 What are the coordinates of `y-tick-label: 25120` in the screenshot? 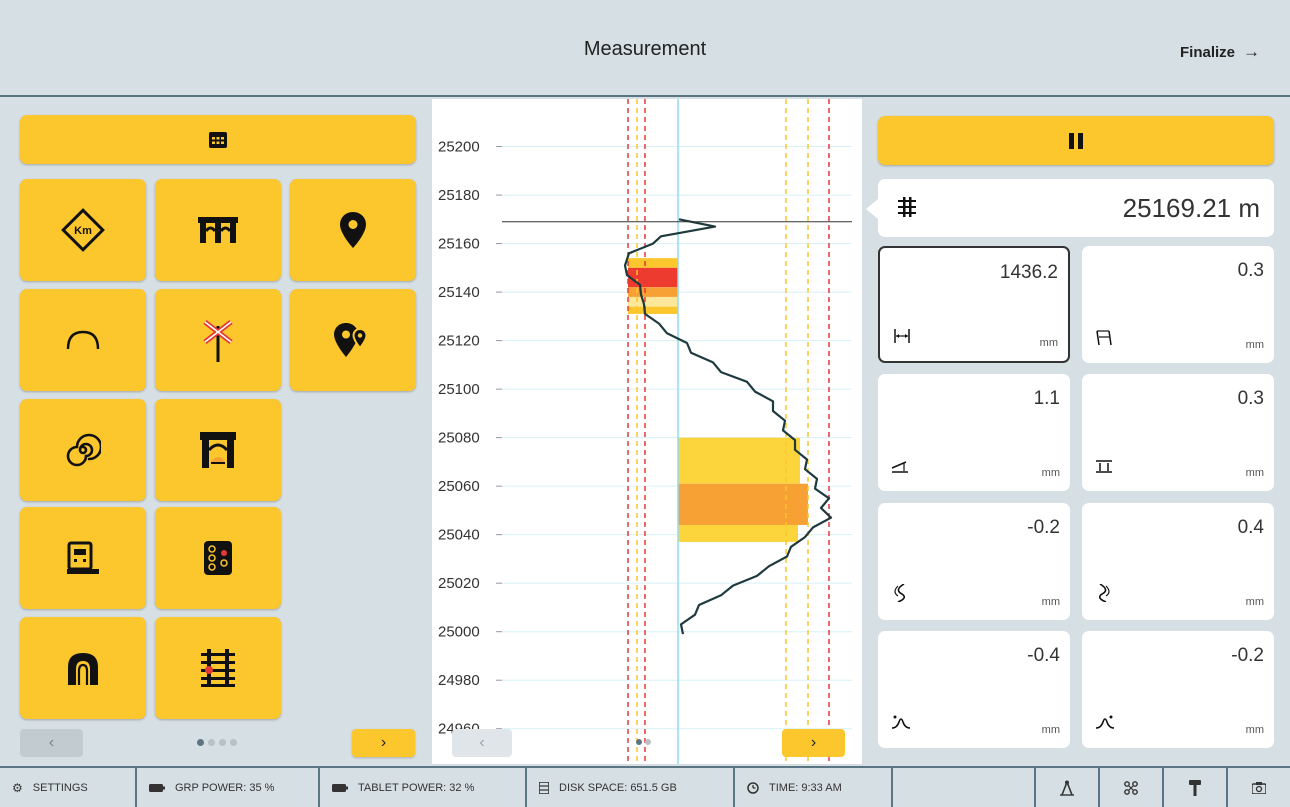 It's located at (459, 341).